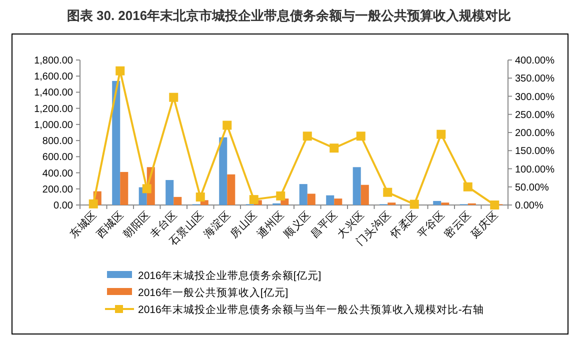  I want to click on y-tick-label: 1,800.00, so click(54, 61).